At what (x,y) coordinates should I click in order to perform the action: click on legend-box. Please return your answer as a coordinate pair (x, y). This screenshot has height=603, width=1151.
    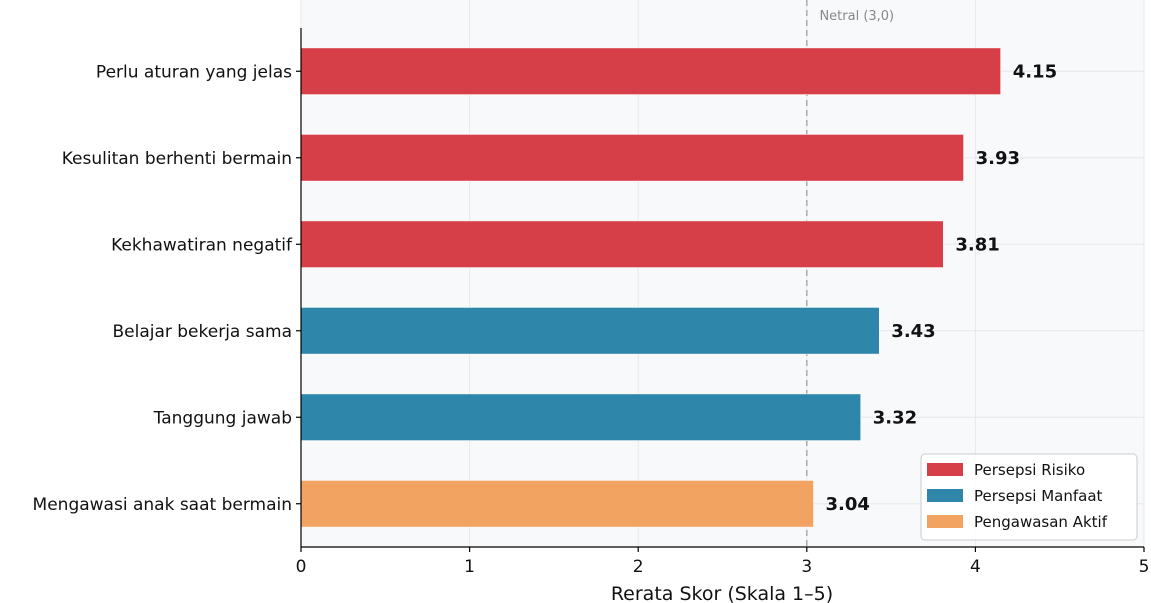
    Looking at the image, I should click on (1029, 497).